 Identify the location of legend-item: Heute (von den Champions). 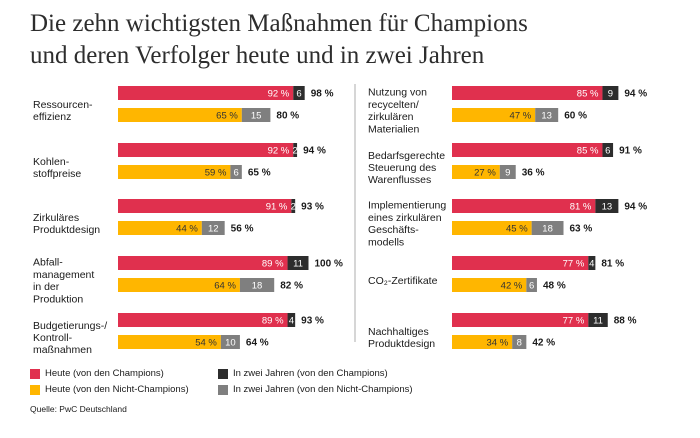
(97, 373).